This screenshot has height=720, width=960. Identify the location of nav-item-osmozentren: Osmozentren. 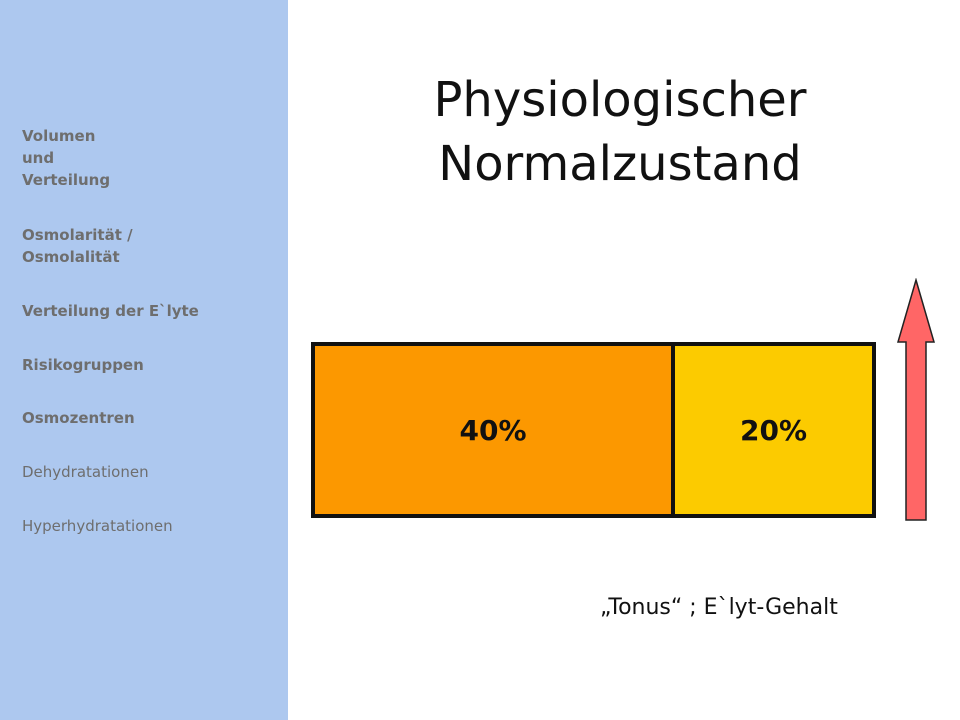
(78, 418).